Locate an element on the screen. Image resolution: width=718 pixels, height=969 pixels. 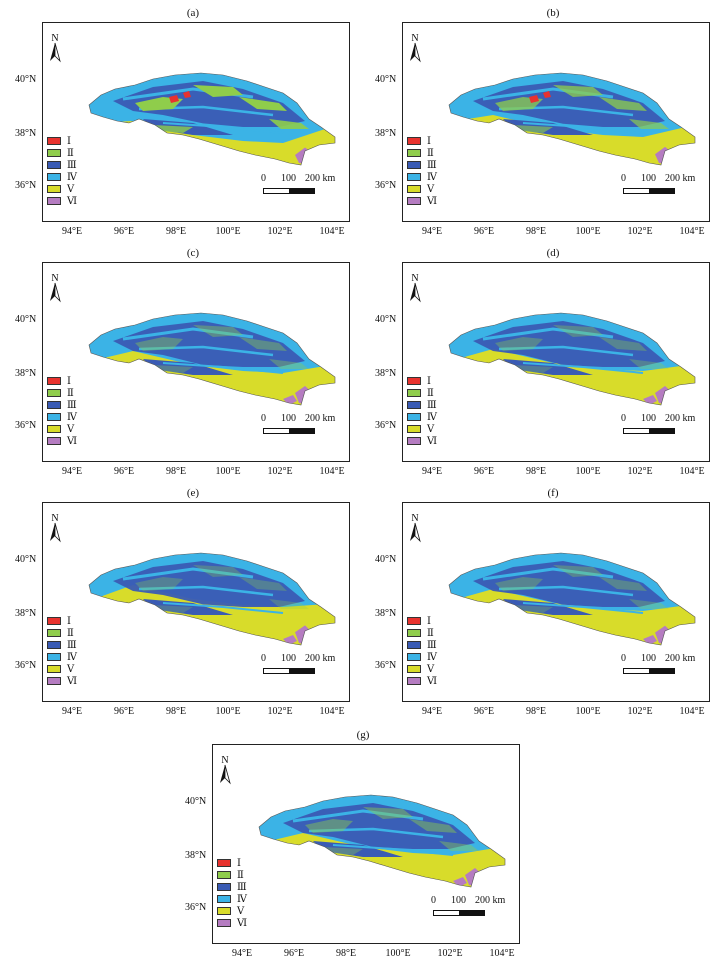
lon-label: 96°E is located at coordinates (484, 231).